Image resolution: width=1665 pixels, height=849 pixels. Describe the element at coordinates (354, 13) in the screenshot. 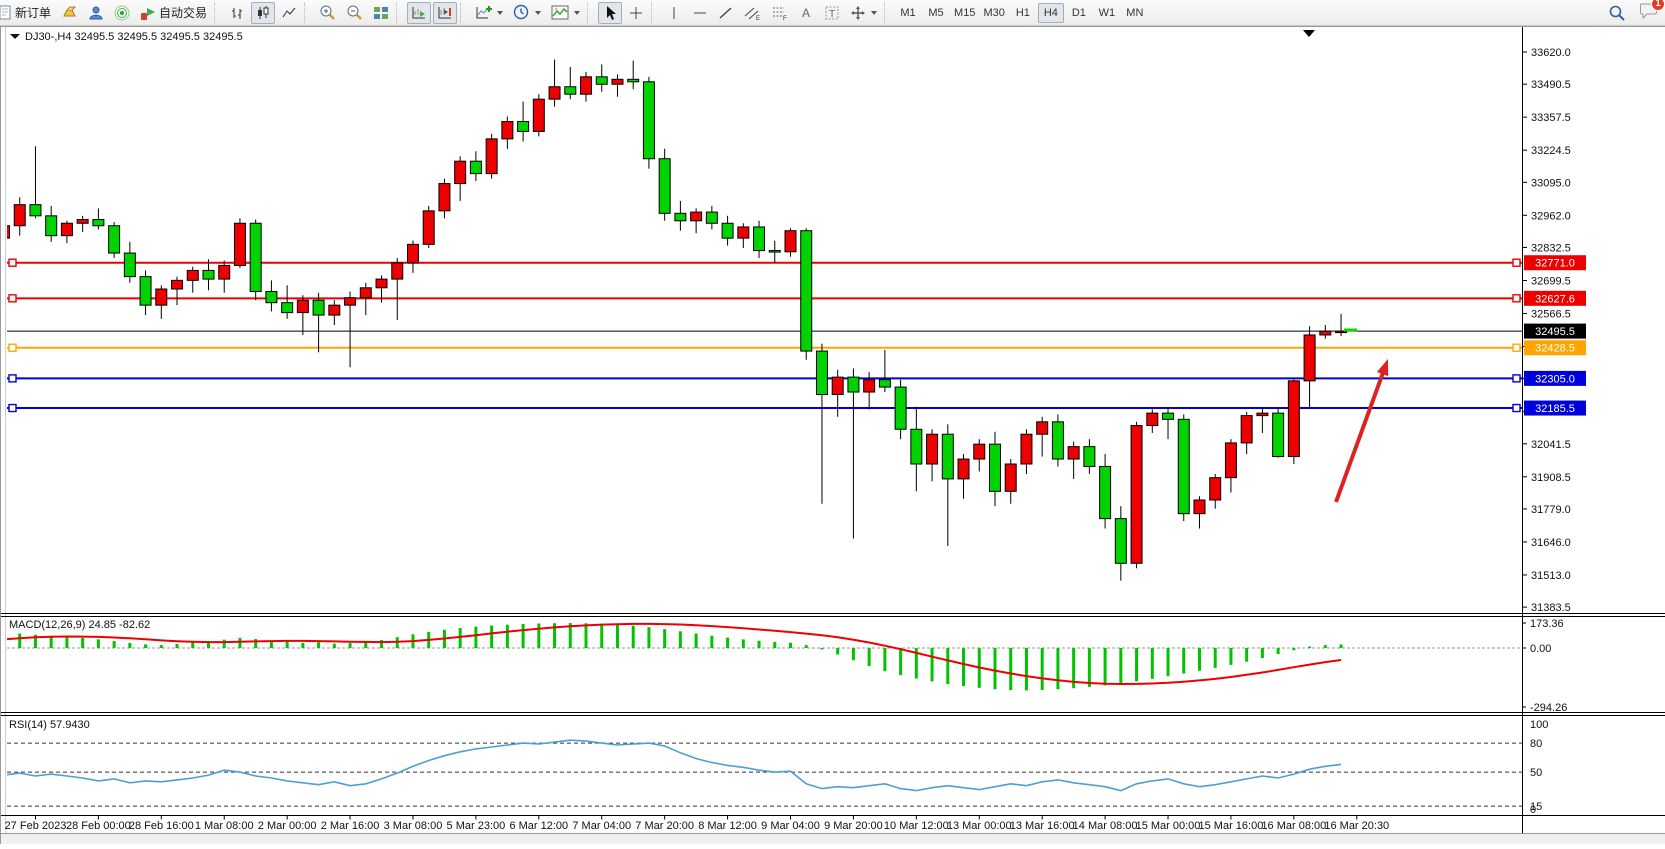

I see `zoom-out-button` at that location.